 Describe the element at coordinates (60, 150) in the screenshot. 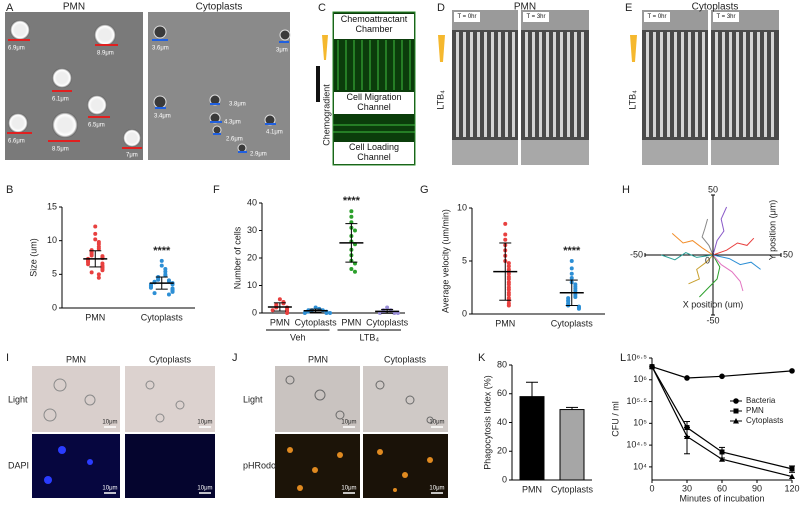

I see `measurement: 8.5μm` at that location.